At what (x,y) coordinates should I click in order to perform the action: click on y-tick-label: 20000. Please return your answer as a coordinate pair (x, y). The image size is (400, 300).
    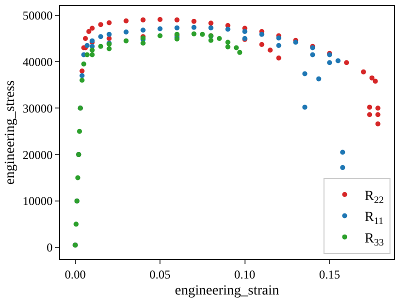
    Looking at the image, I should click on (37, 155).